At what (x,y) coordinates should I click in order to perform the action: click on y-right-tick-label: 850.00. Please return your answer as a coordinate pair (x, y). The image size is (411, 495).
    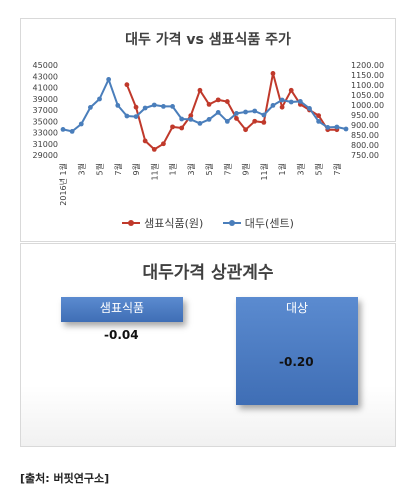
    Looking at the image, I should click on (365, 135).